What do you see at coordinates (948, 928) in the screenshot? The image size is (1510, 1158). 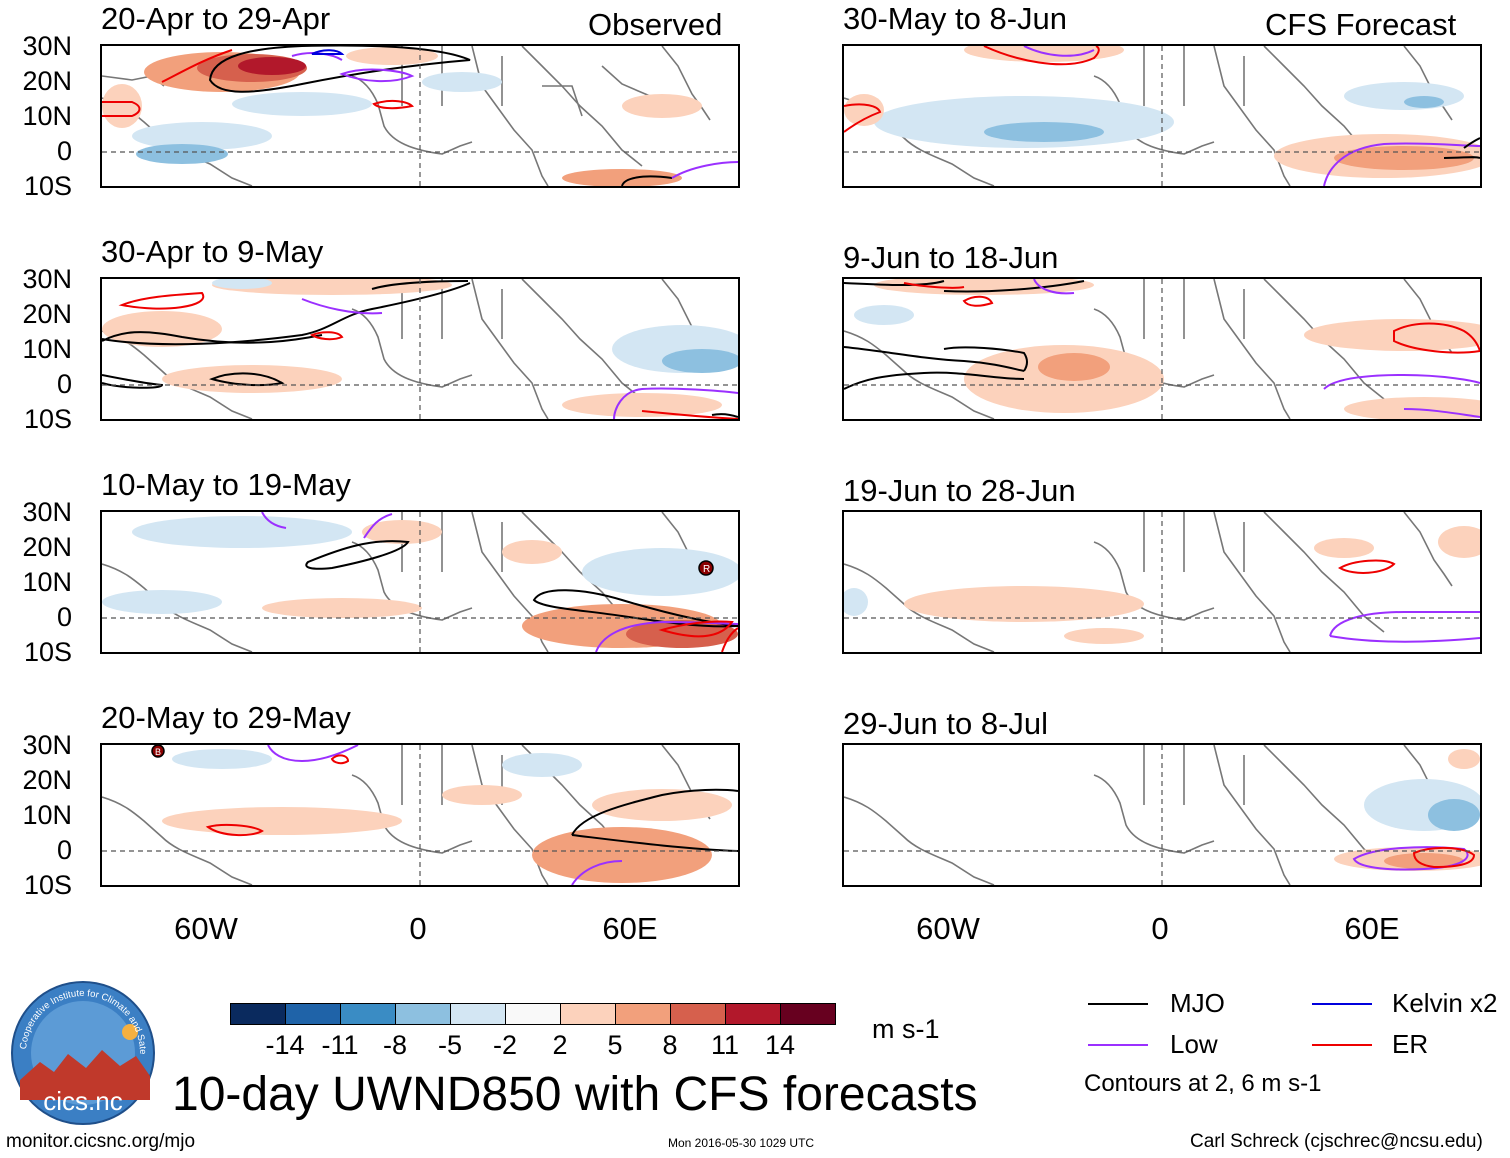 I see `lon-label-60w-right: 60W` at bounding box center [948, 928].